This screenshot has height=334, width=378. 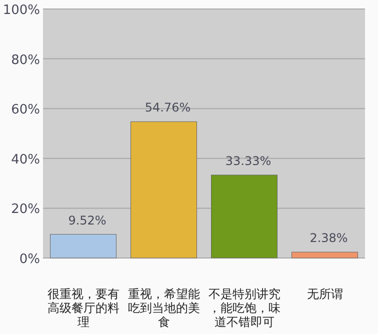 I want to click on data-label: 54.76%, so click(x=167, y=107).